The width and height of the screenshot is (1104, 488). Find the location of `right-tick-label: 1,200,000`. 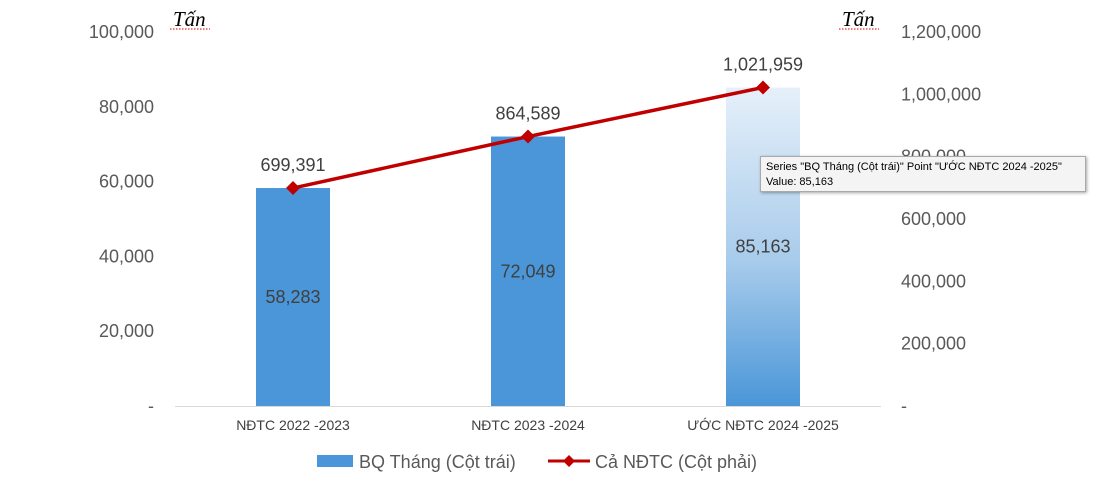

right-tick-label: 1,200,000 is located at coordinates (941, 32).